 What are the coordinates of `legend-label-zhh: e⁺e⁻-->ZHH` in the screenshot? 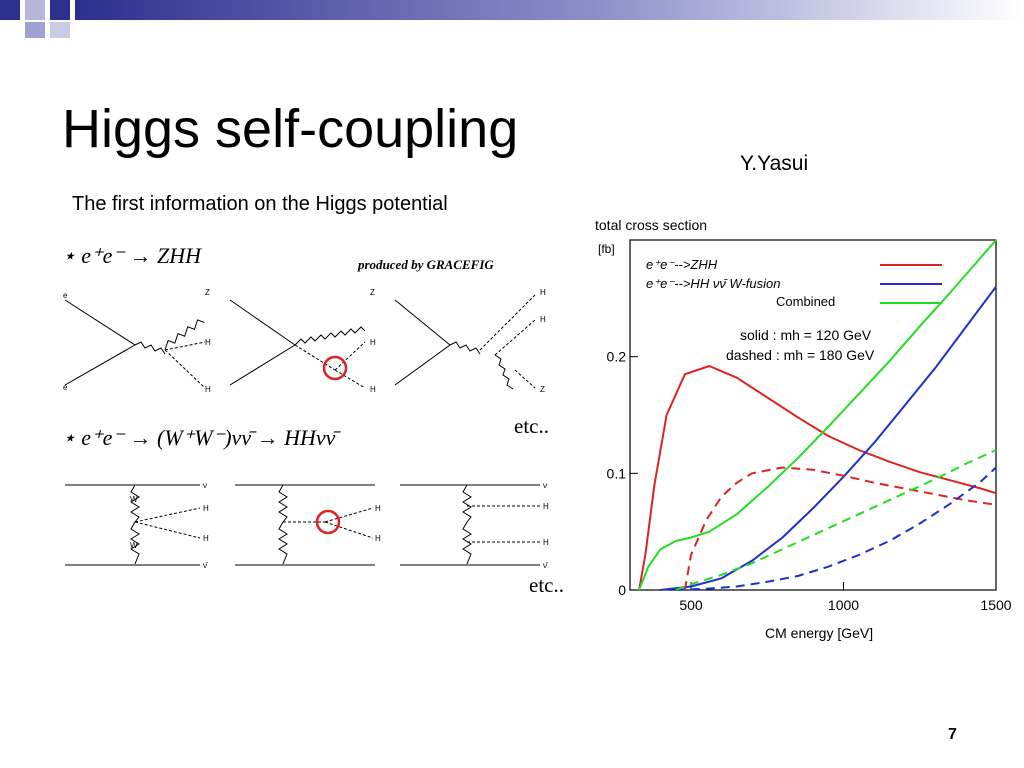 It's located at (682, 264).